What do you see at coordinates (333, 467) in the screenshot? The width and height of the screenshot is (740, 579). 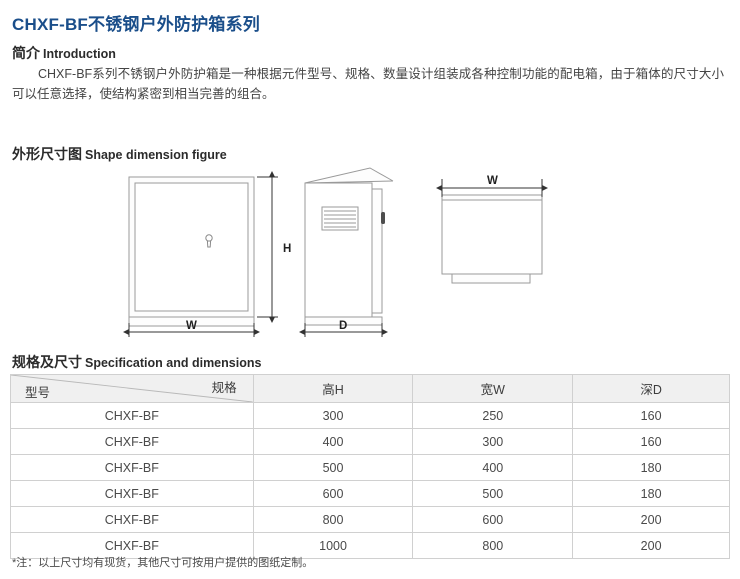 I see `cell-height: 500` at bounding box center [333, 467].